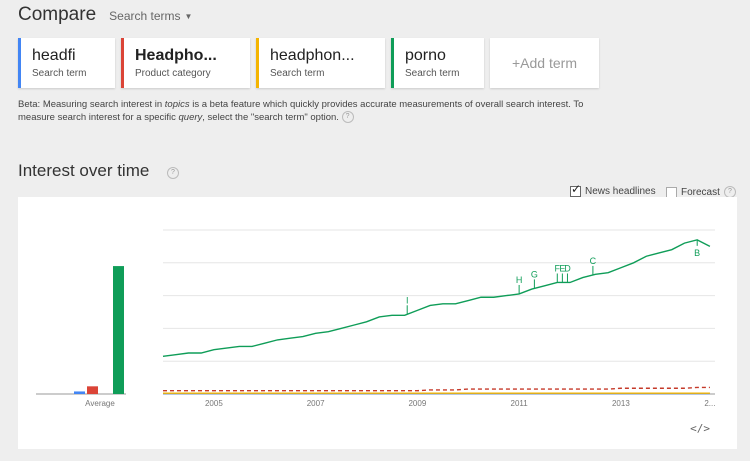 This screenshot has height=461, width=750. What do you see at coordinates (100, 403) in the screenshot?
I see `average-label: Average` at bounding box center [100, 403].